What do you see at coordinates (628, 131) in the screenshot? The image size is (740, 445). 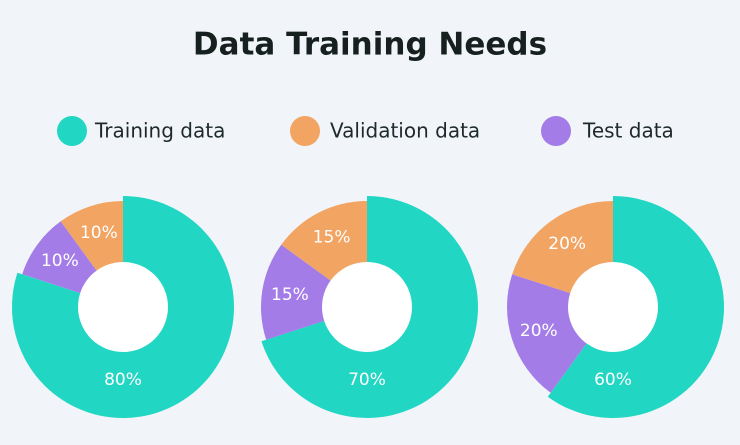 I see `legend-label: Test data` at bounding box center [628, 131].